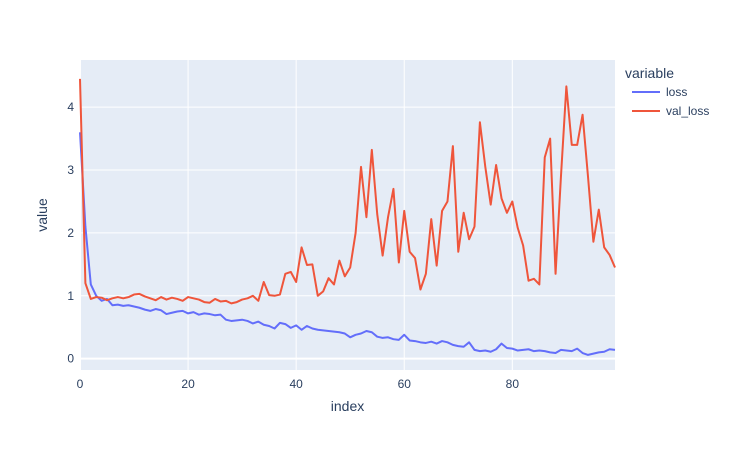 The height and width of the screenshot is (450, 732). Describe the element at coordinates (188, 384) in the screenshot. I see `x-tick-label: 20` at that location.